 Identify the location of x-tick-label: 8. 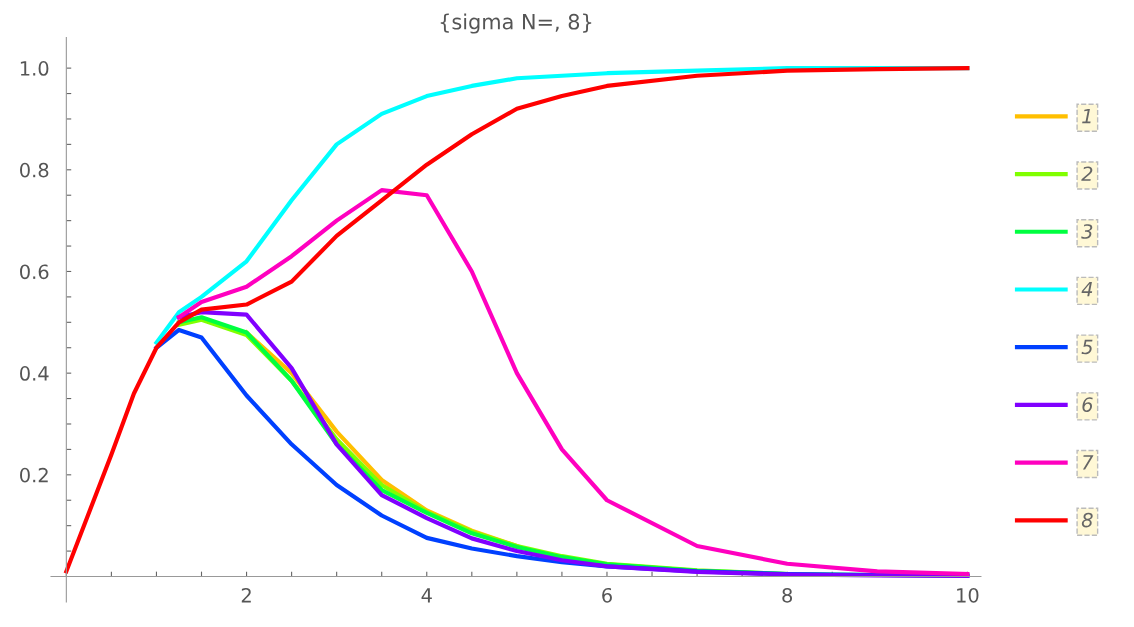
(787, 595).